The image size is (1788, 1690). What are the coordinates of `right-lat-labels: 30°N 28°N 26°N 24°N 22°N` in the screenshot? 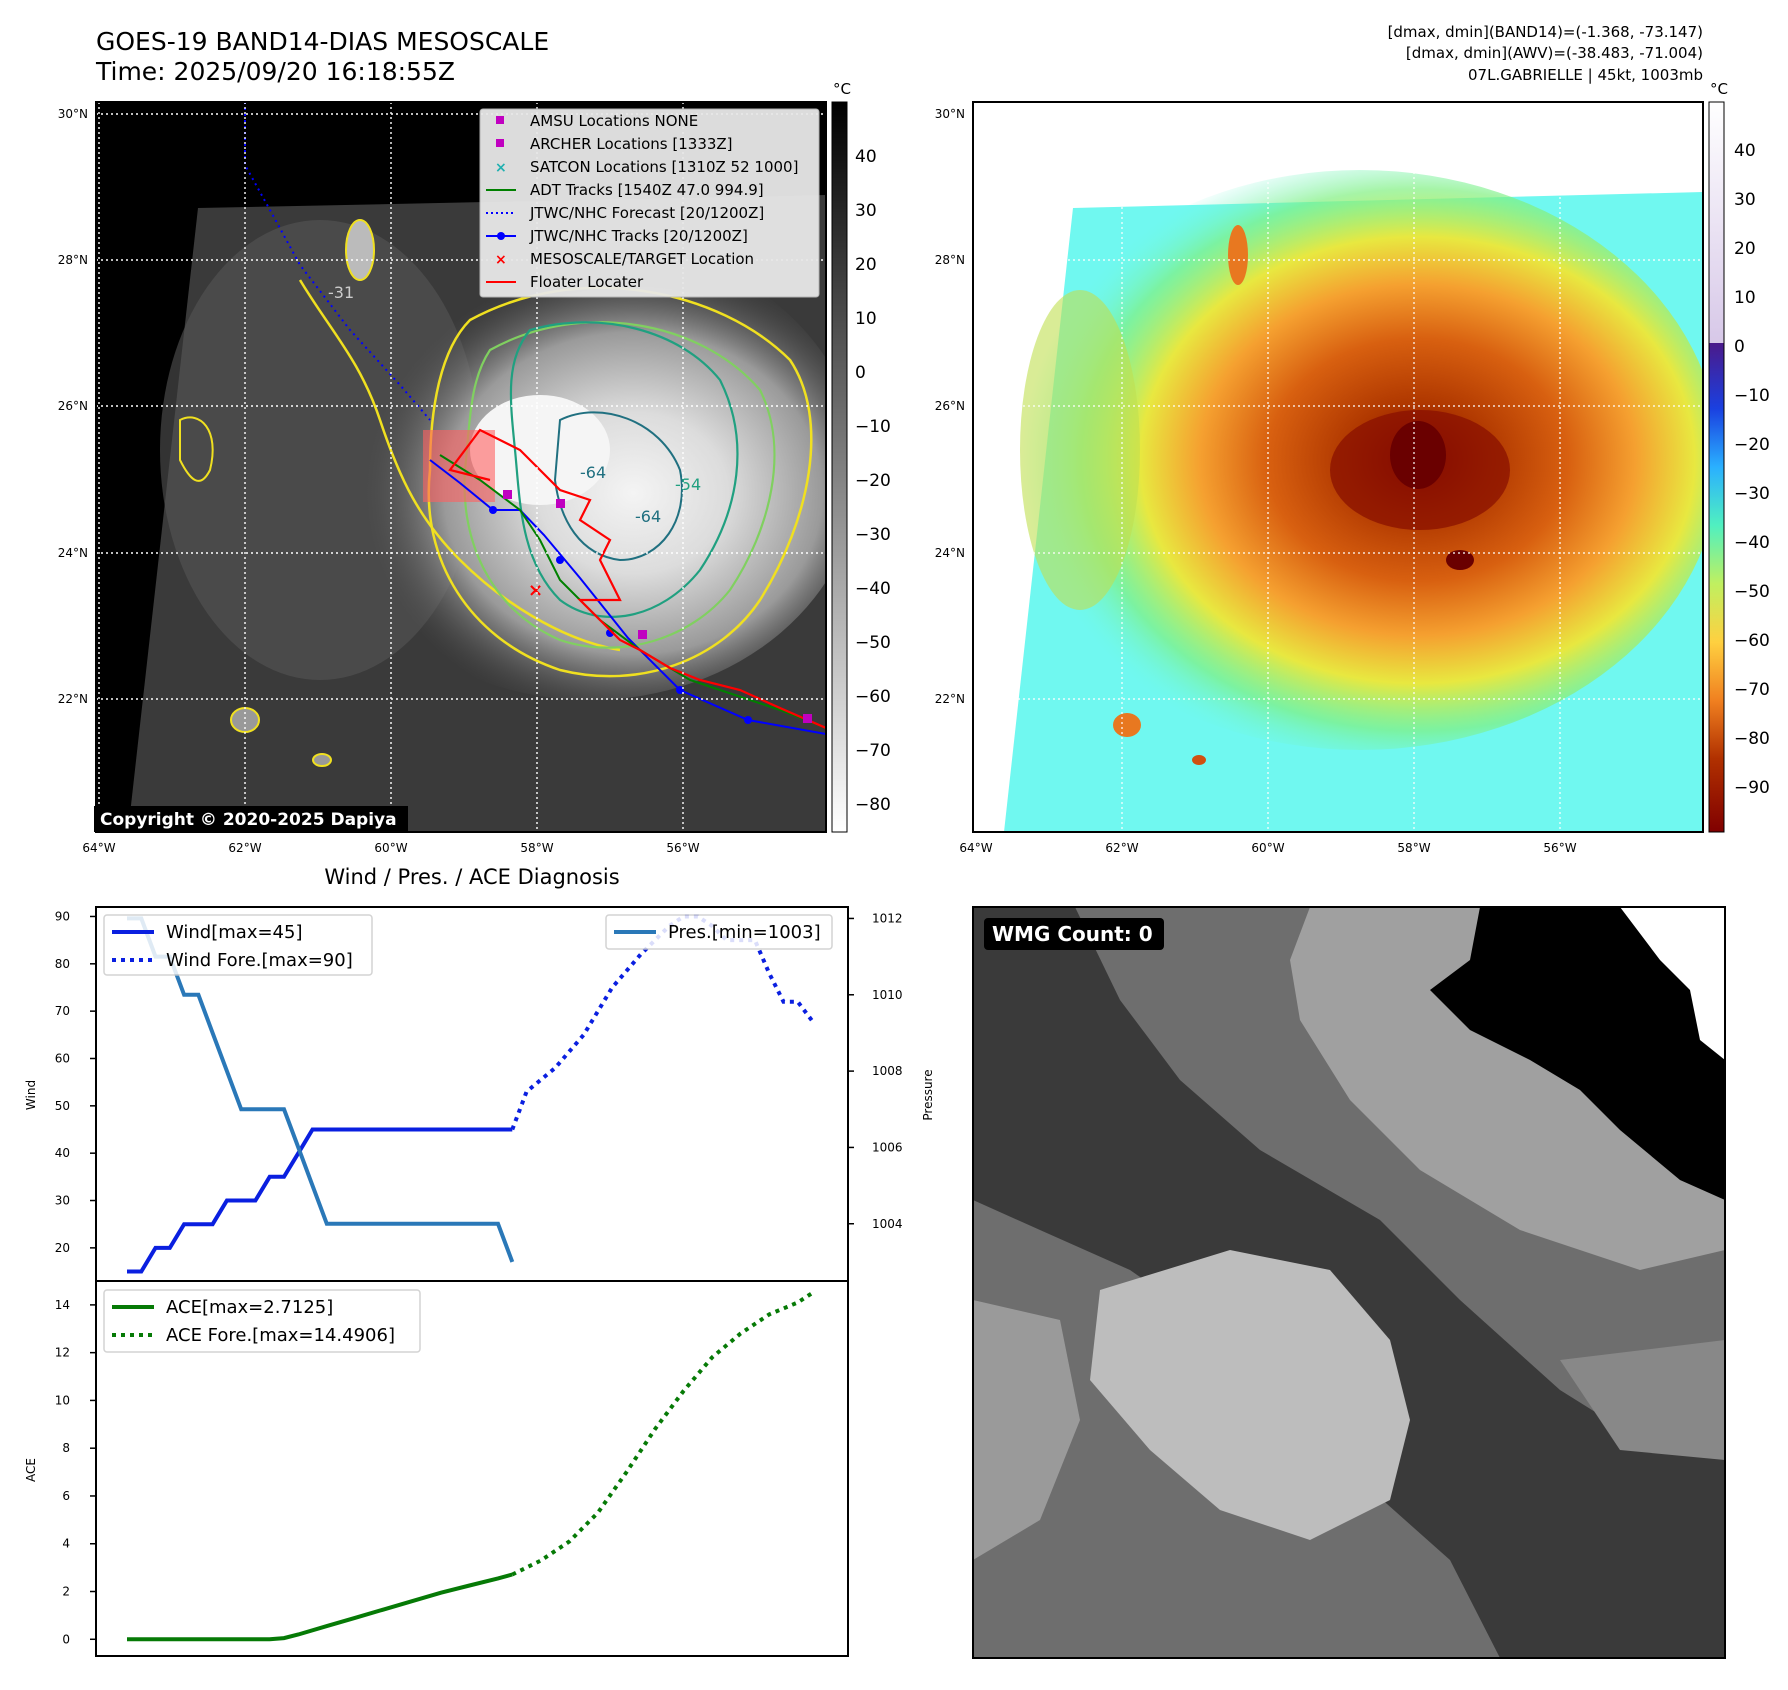 It's located at (950, 406).